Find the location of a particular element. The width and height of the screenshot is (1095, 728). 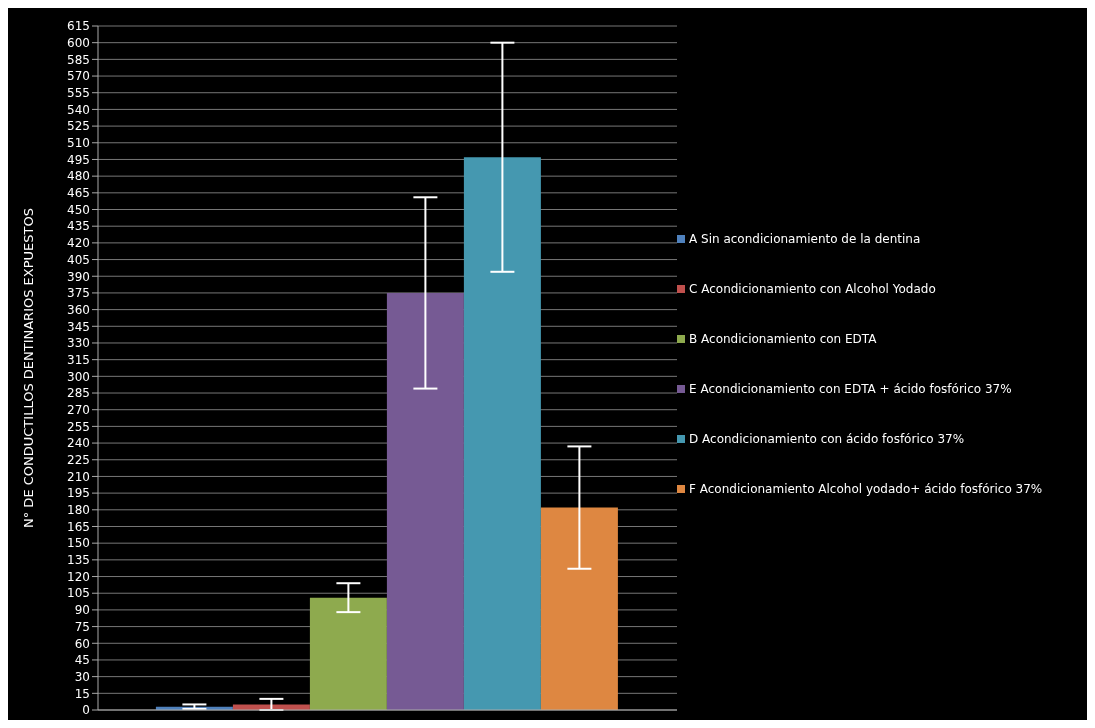

y-tick-label: 360 is located at coordinates (78, 309).